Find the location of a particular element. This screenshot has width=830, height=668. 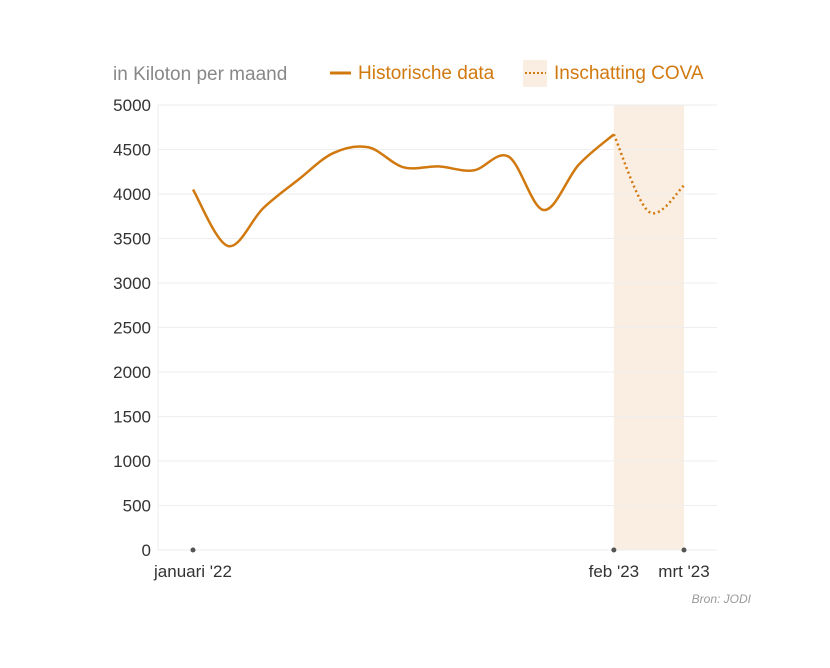

y-axis-label: in Kiloton per maand is located at coordinates (200, 74).